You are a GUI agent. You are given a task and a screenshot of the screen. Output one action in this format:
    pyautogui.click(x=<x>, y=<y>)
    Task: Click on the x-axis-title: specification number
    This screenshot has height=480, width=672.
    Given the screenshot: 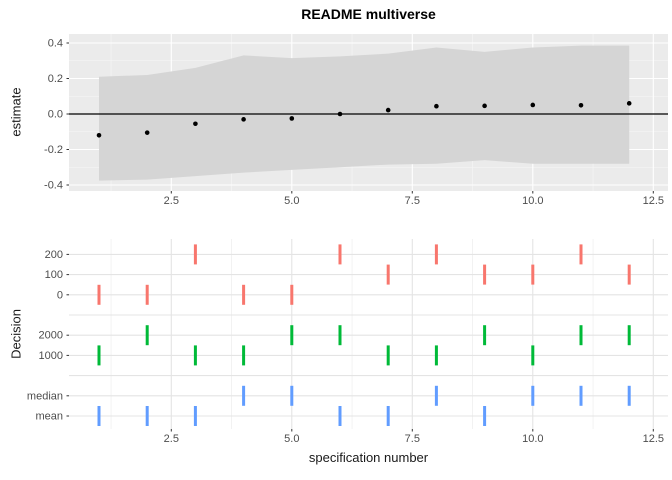 What is the action you would take?
    pyautogui.click(x=368, y=457)
    